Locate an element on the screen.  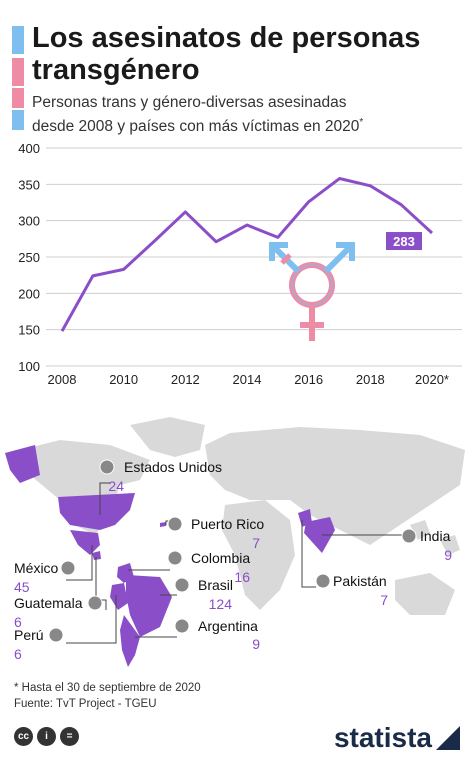
x-tick-label: 2014 is located at coordinates (247, 379).